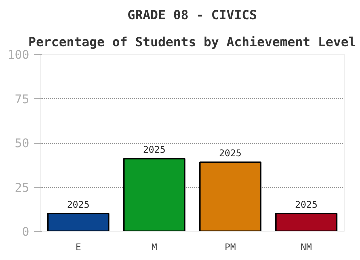 This screenshot has height=260, width=360. Describe the element at coordinates (193, 15) in the screenshot. I see `chart-title: GRADE 08 - CIVICS` at that location.